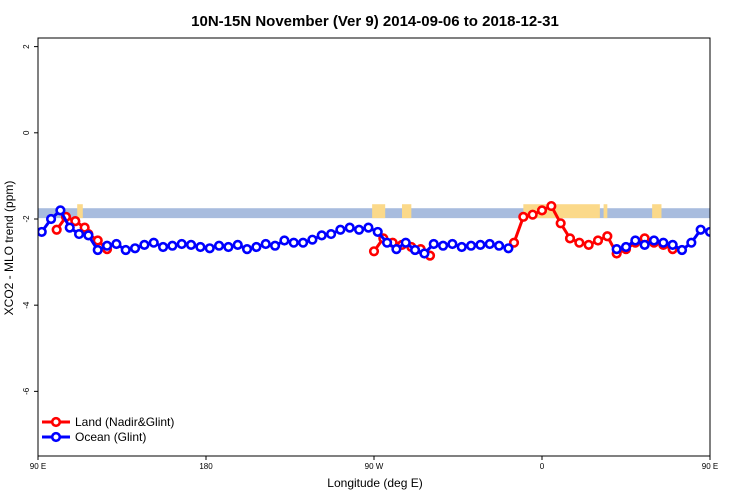 The width and height of the screenshot is (750, 500). I want to click on y-axis-label: XCO2 - MLO trend (ppm), so click(9, 248).